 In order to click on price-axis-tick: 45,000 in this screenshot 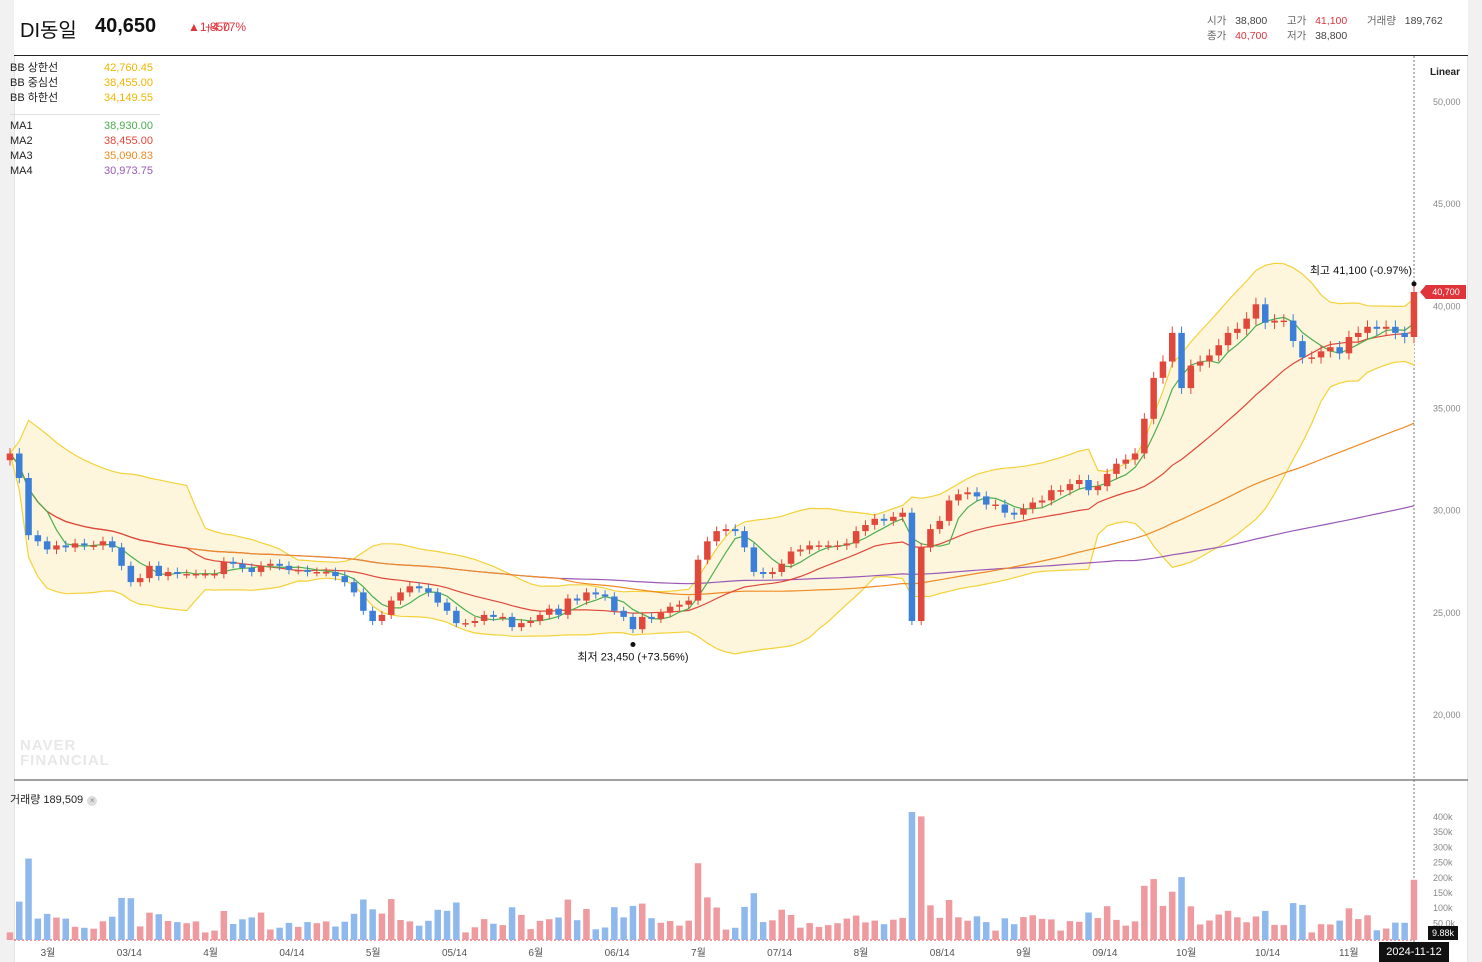, I will do `click(1447, 204)`.